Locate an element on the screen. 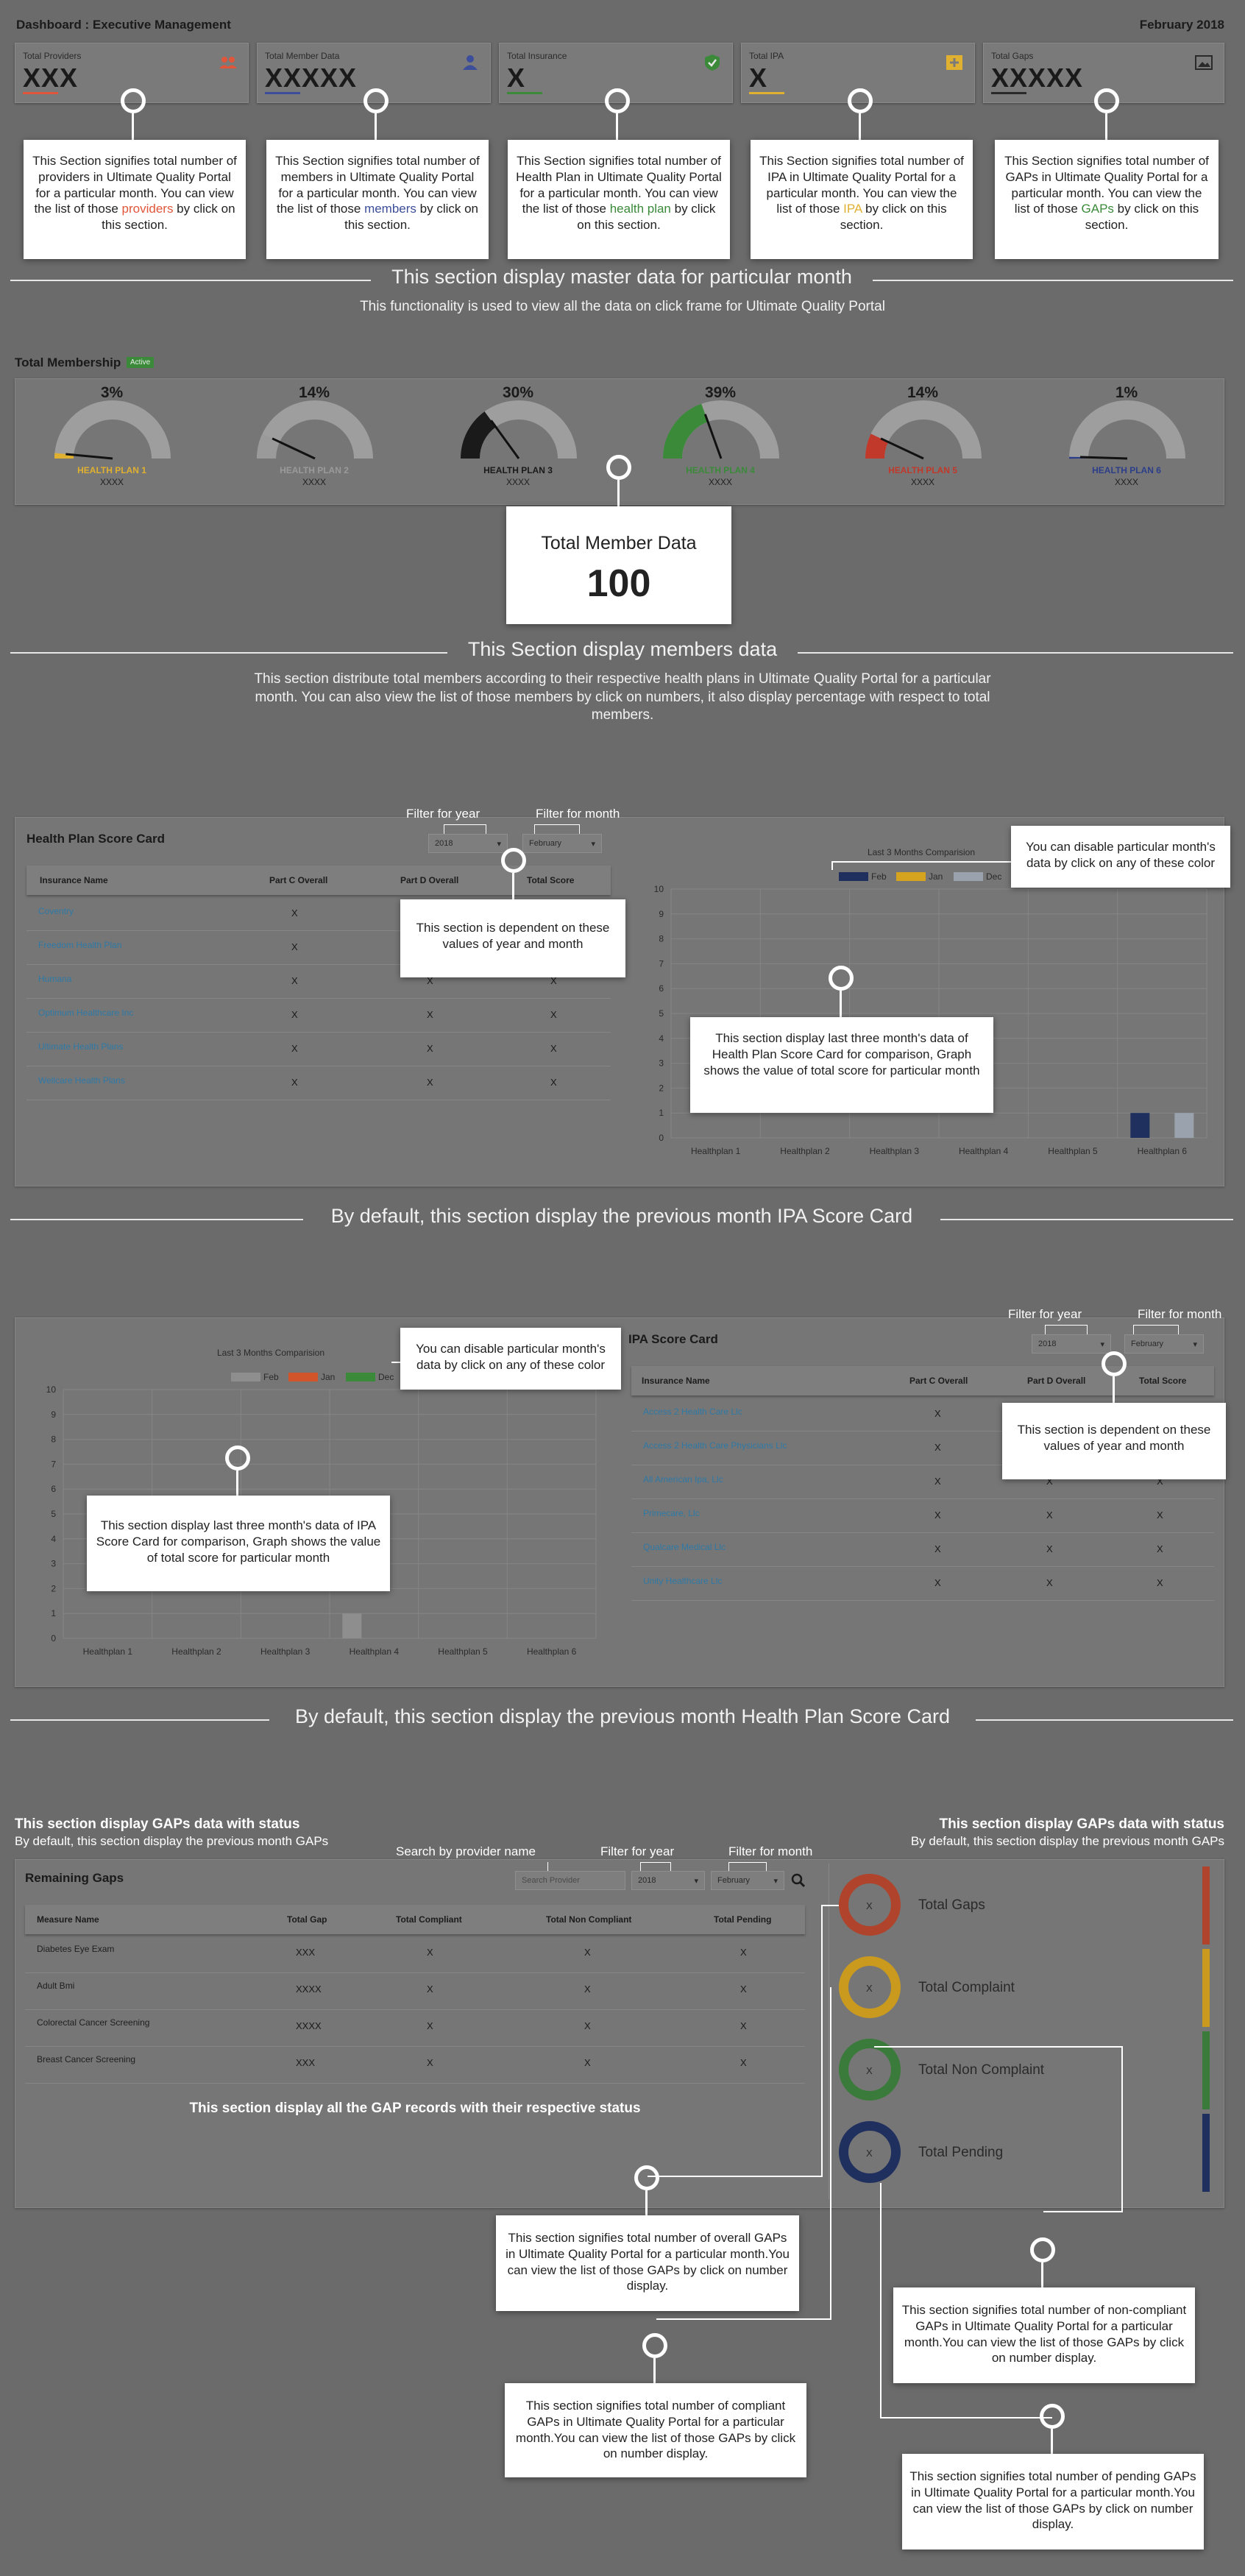 This screenshot has height=2576, width=1245. kpi-value: XXX is located at coordinates (51, 78).